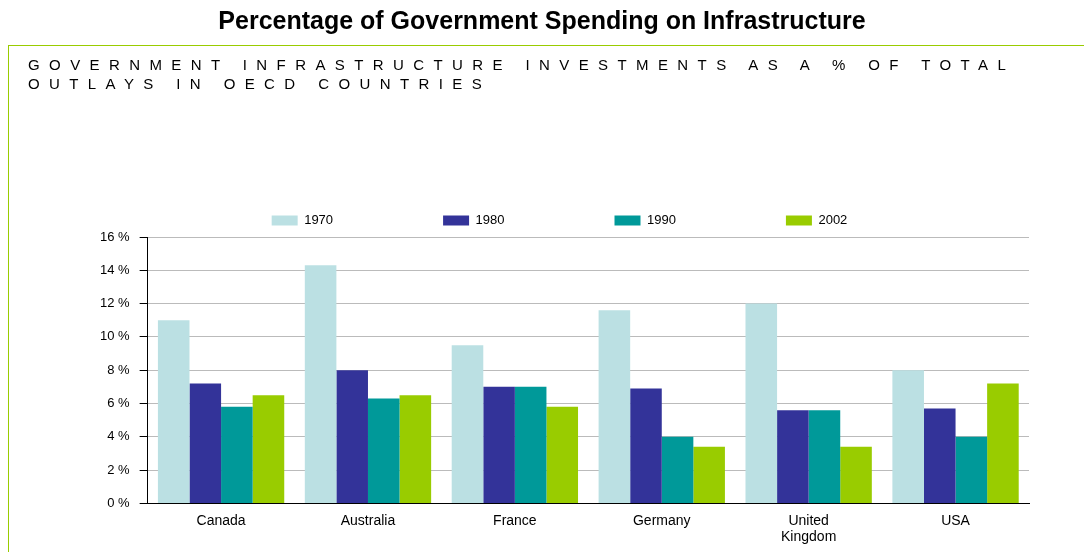  What do you see at coordinates (119, 469) in the screenshot?
I see `y-tick-label: 2 %` at bounding box center [119, 469].